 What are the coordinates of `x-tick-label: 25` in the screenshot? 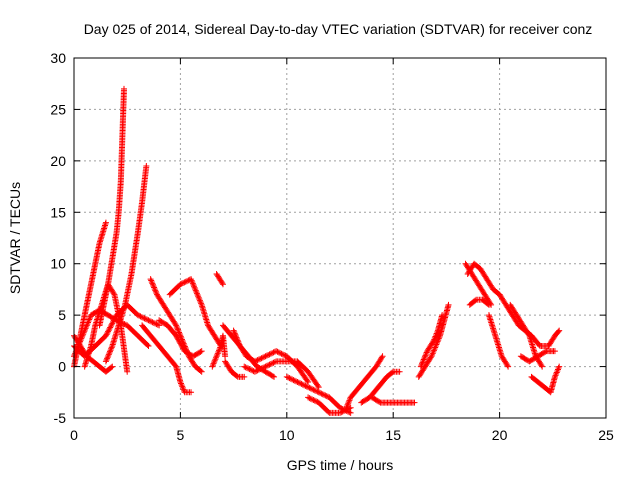 It's located at (606, 435).